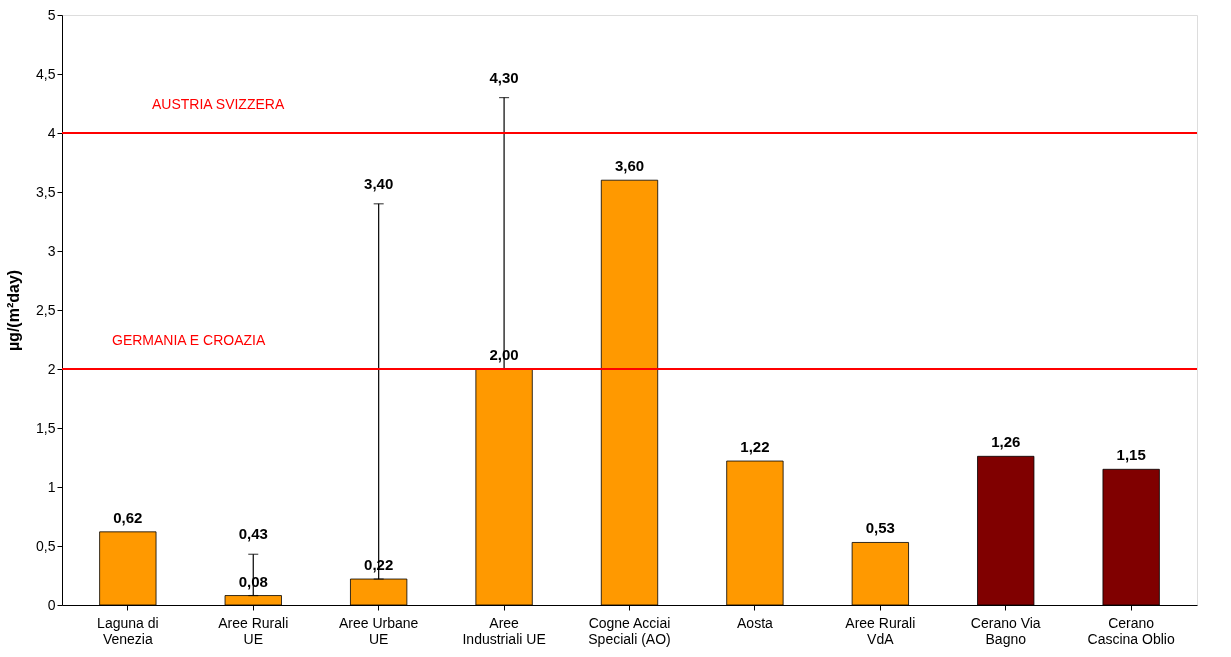  I want to click on data-label: 1,26, so click(1006, 442).